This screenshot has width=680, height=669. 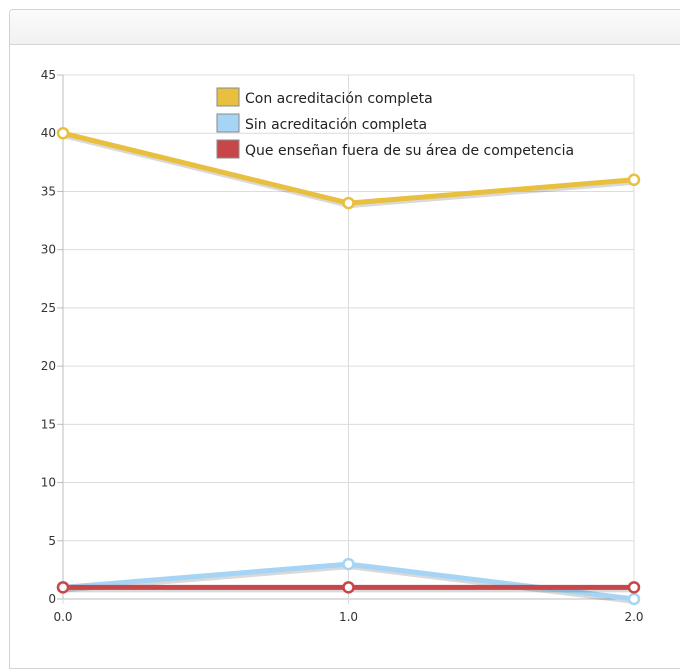 I want to click on x-tick-label: 2.0, so click(x=633, y=617).